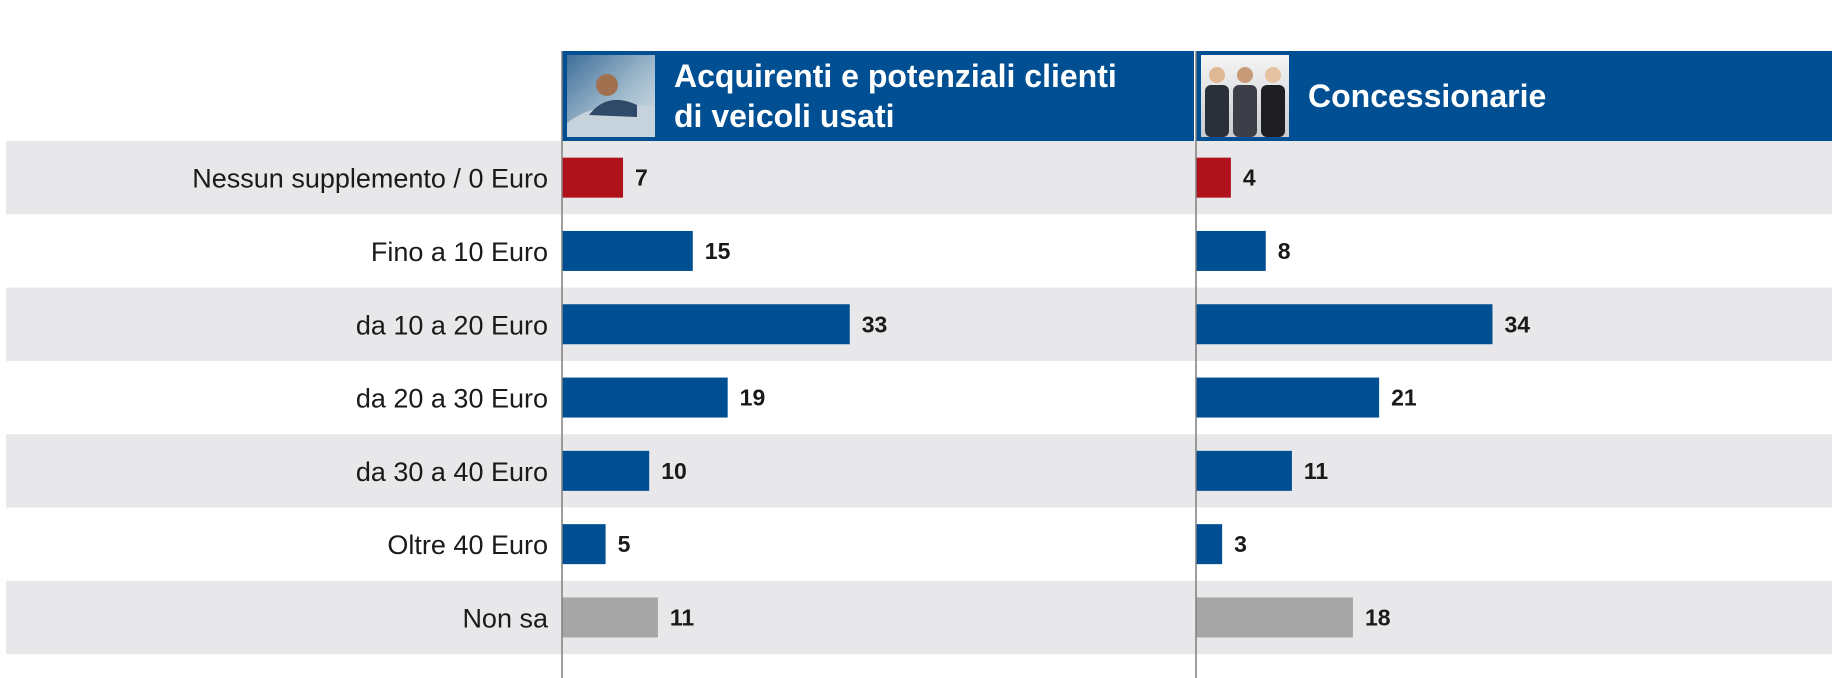 The height and width of the screenshot is (678, 1832). Describe the element at coordinates (370, 179) in the screenshot. I see `category-label-nessun-supplemento-0-euro: Nessun supplemento / 0 Euro` at that location.